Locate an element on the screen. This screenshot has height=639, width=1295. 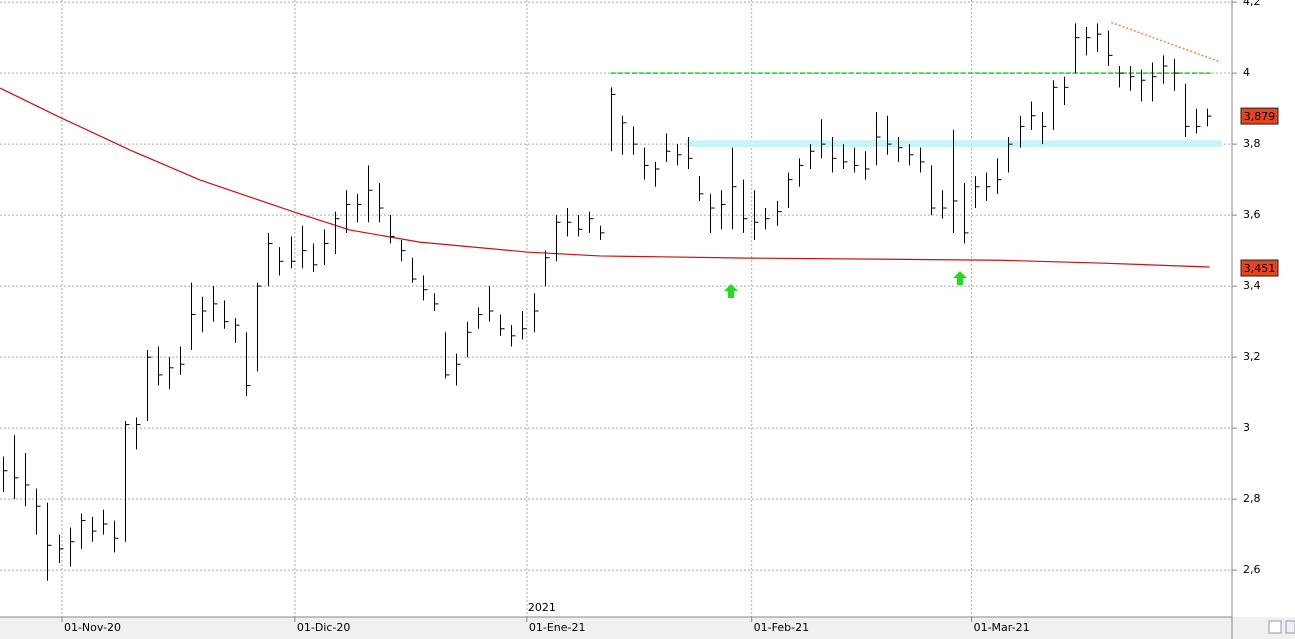
y-tick-label: 4,2 is located at coordinates (1252, 4).